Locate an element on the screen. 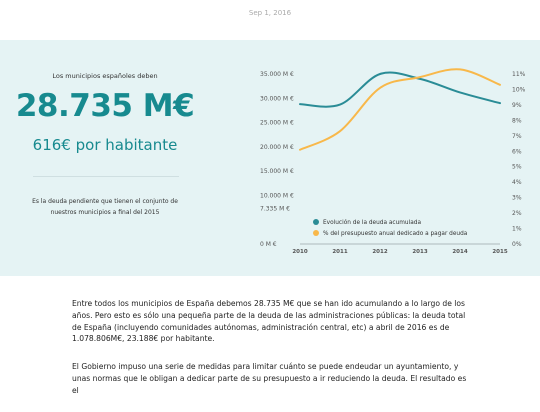 This screenshot has width=540, height=412. y-right-tick-label: 3% is located at coordinates (517, 198).